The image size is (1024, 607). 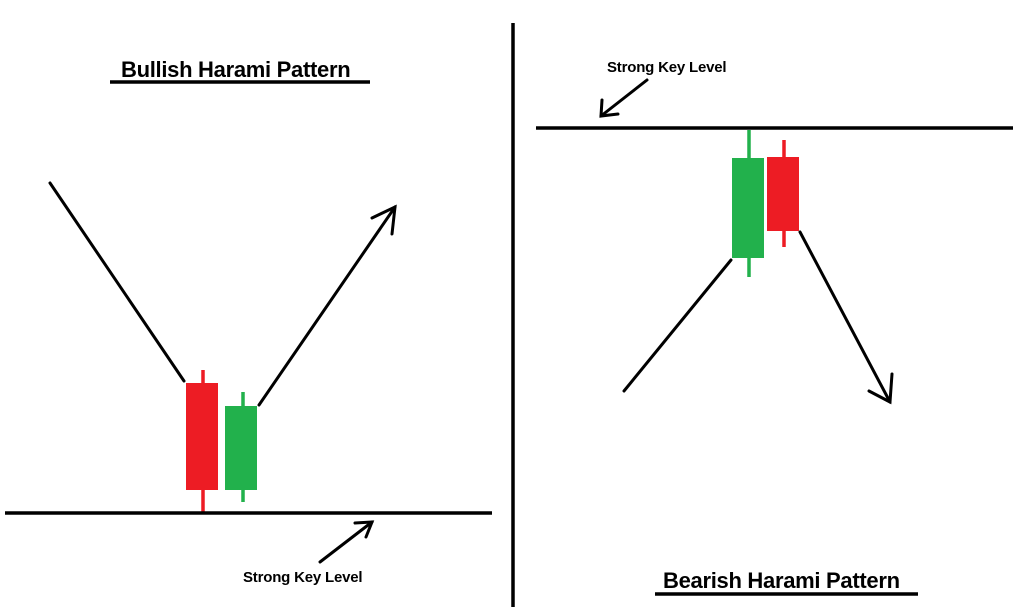 I want to click on bearish-title: Bearish Harami Pattern, so click(x=781, y=580).